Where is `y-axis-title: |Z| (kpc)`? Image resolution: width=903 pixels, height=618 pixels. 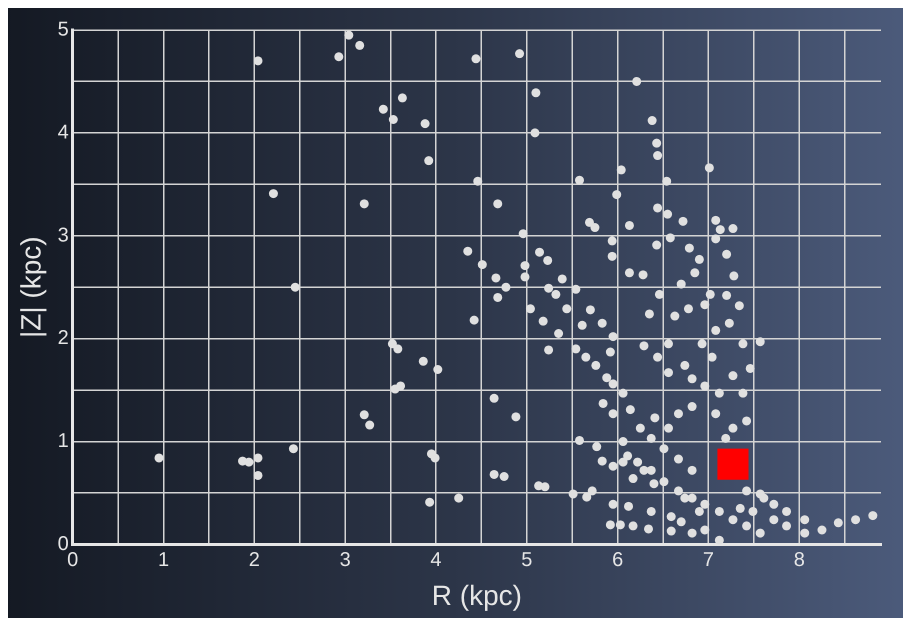 y-axis-title: |Z| (kpc) is located at coordinates (31, 287).